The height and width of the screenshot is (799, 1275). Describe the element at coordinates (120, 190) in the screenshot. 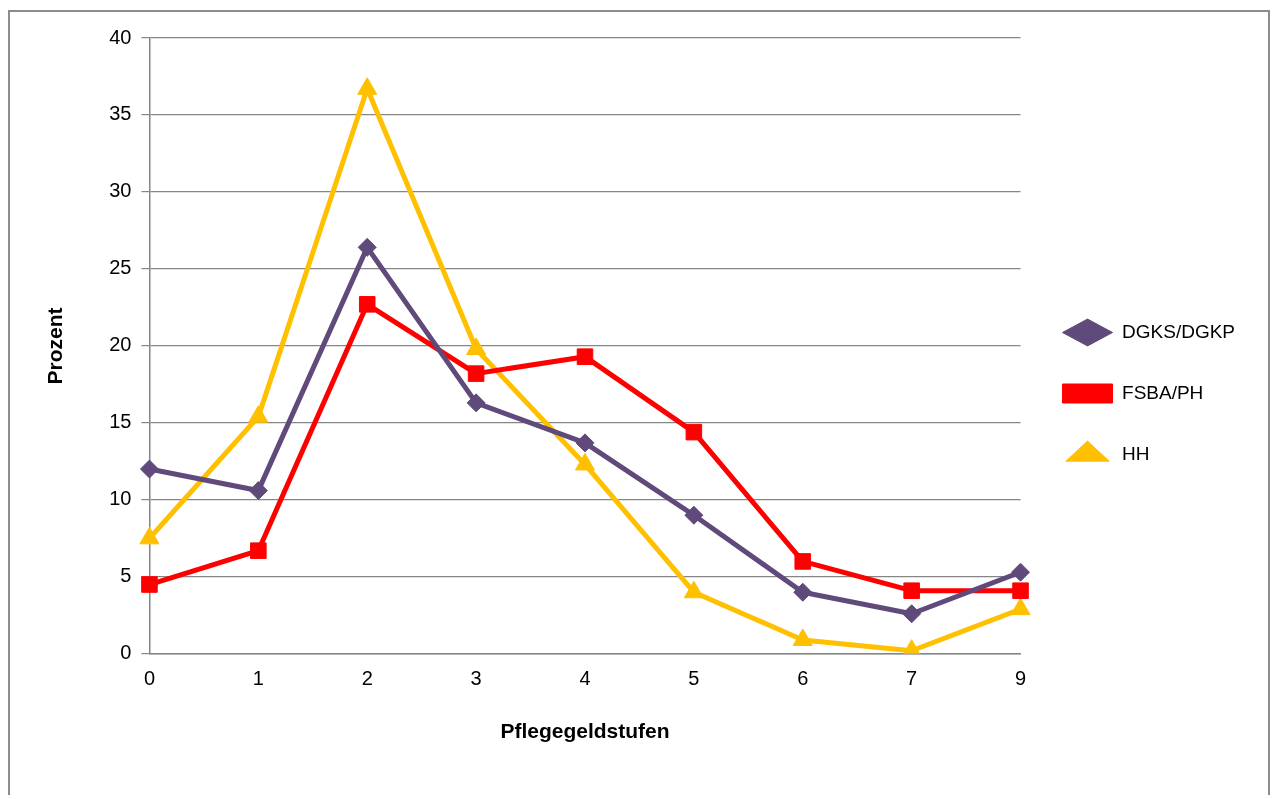

I see `y-tick-label: 30` at that location.